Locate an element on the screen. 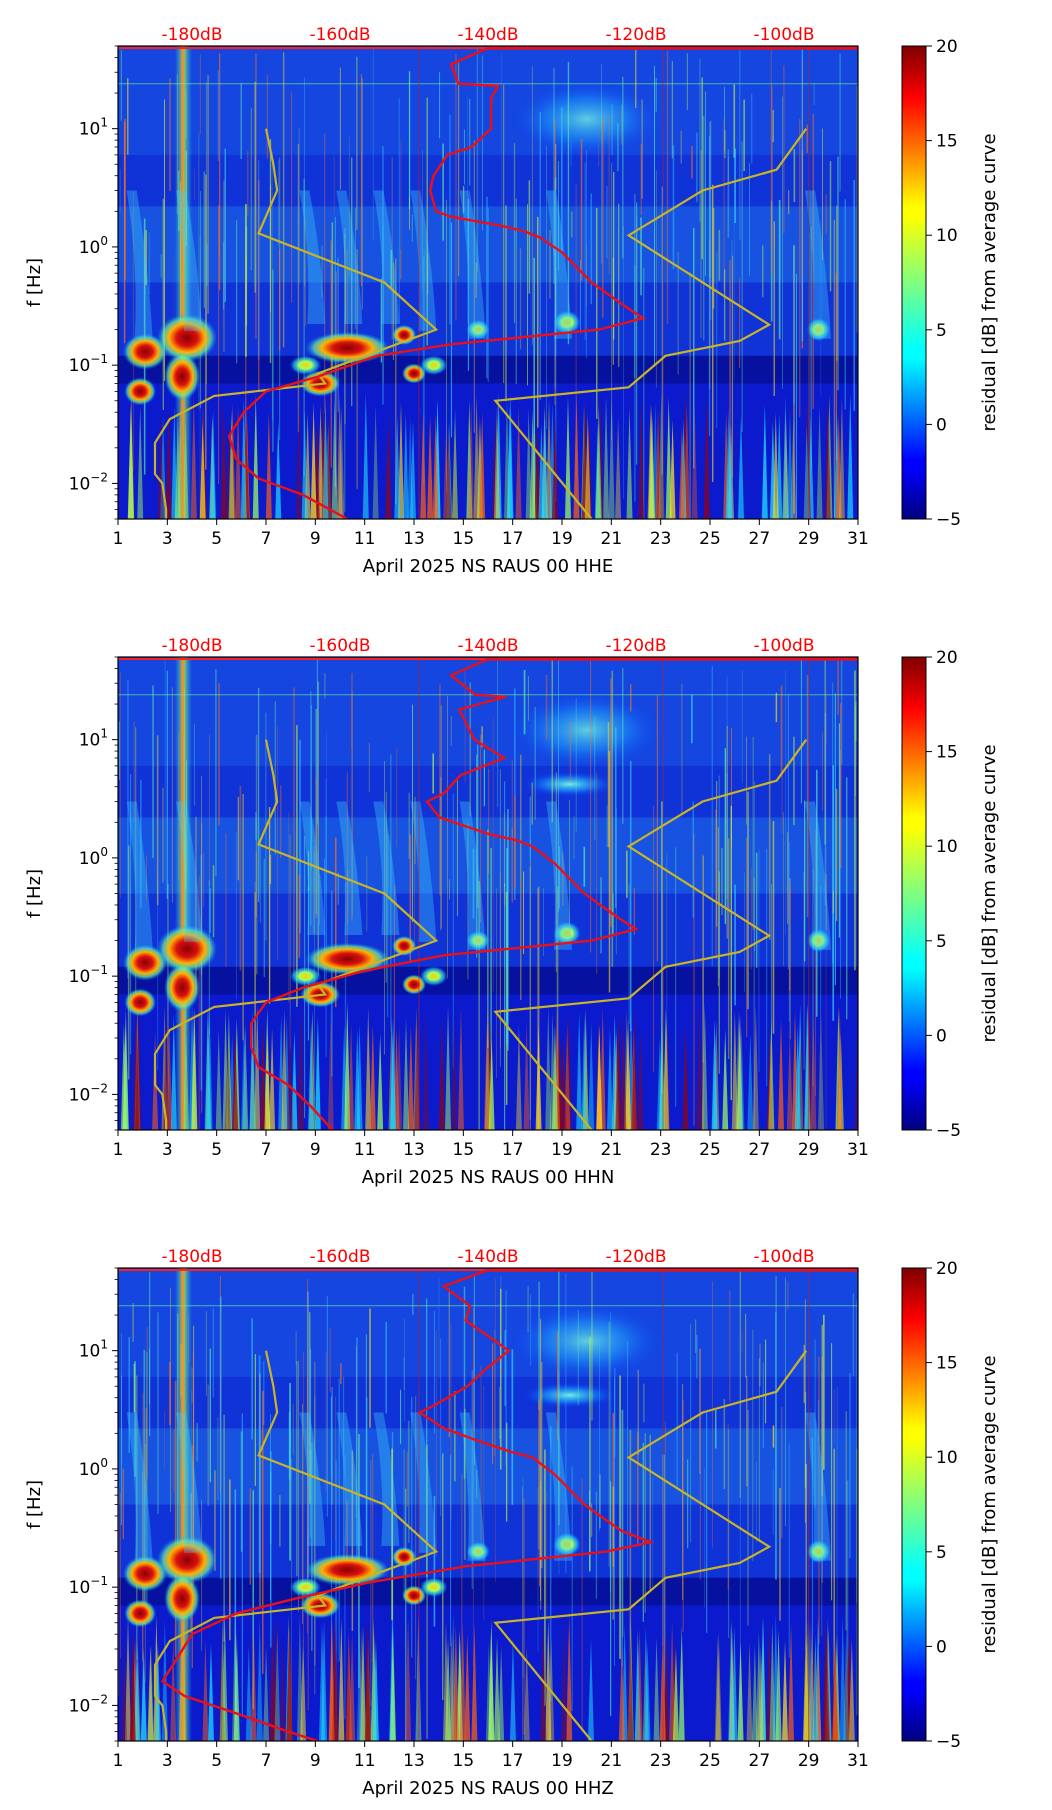  x-tick-label: 27 is located at coordinates (760, 1761).